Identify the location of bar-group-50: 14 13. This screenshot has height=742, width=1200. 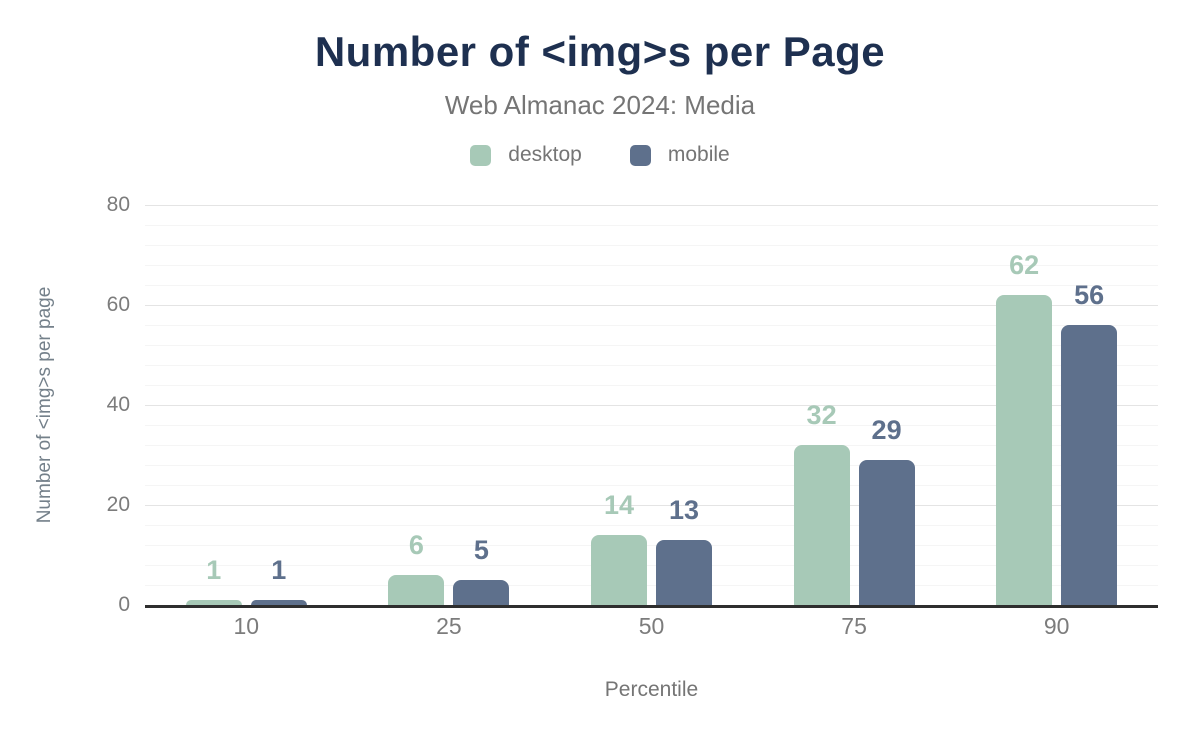
(651, 405).